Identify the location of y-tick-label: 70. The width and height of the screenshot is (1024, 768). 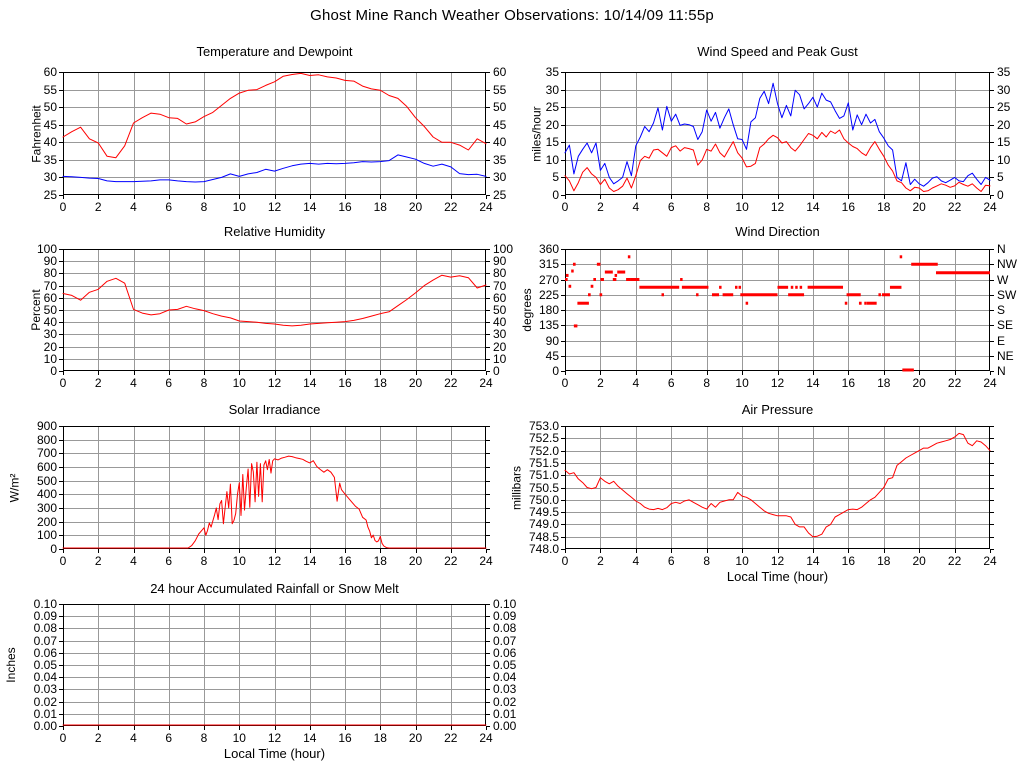
(50, 285).